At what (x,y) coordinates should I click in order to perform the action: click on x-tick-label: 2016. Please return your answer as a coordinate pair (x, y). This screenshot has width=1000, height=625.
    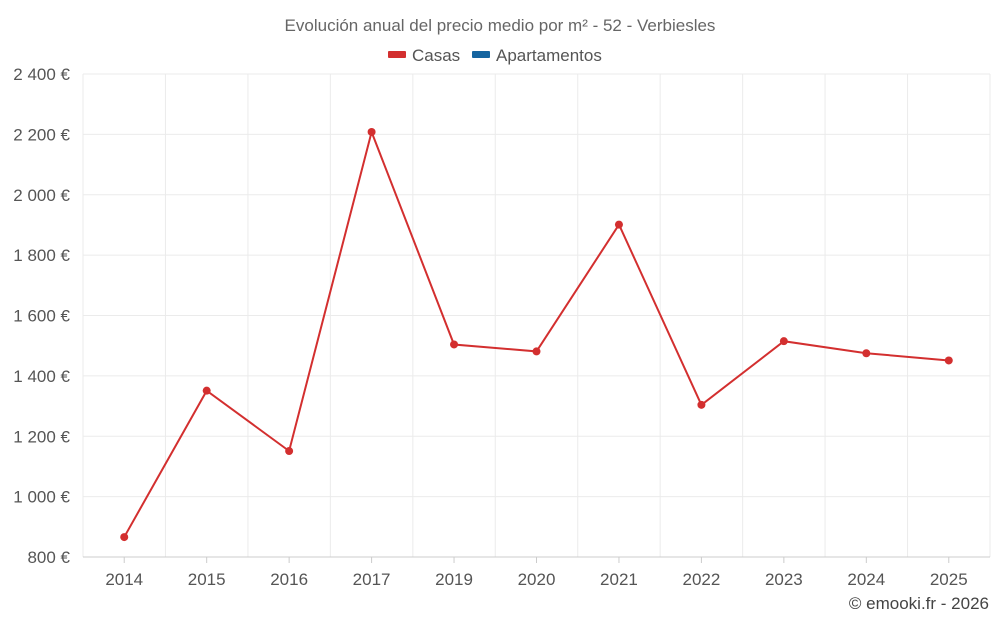
    Looking at the image, I should click on (289, 579).